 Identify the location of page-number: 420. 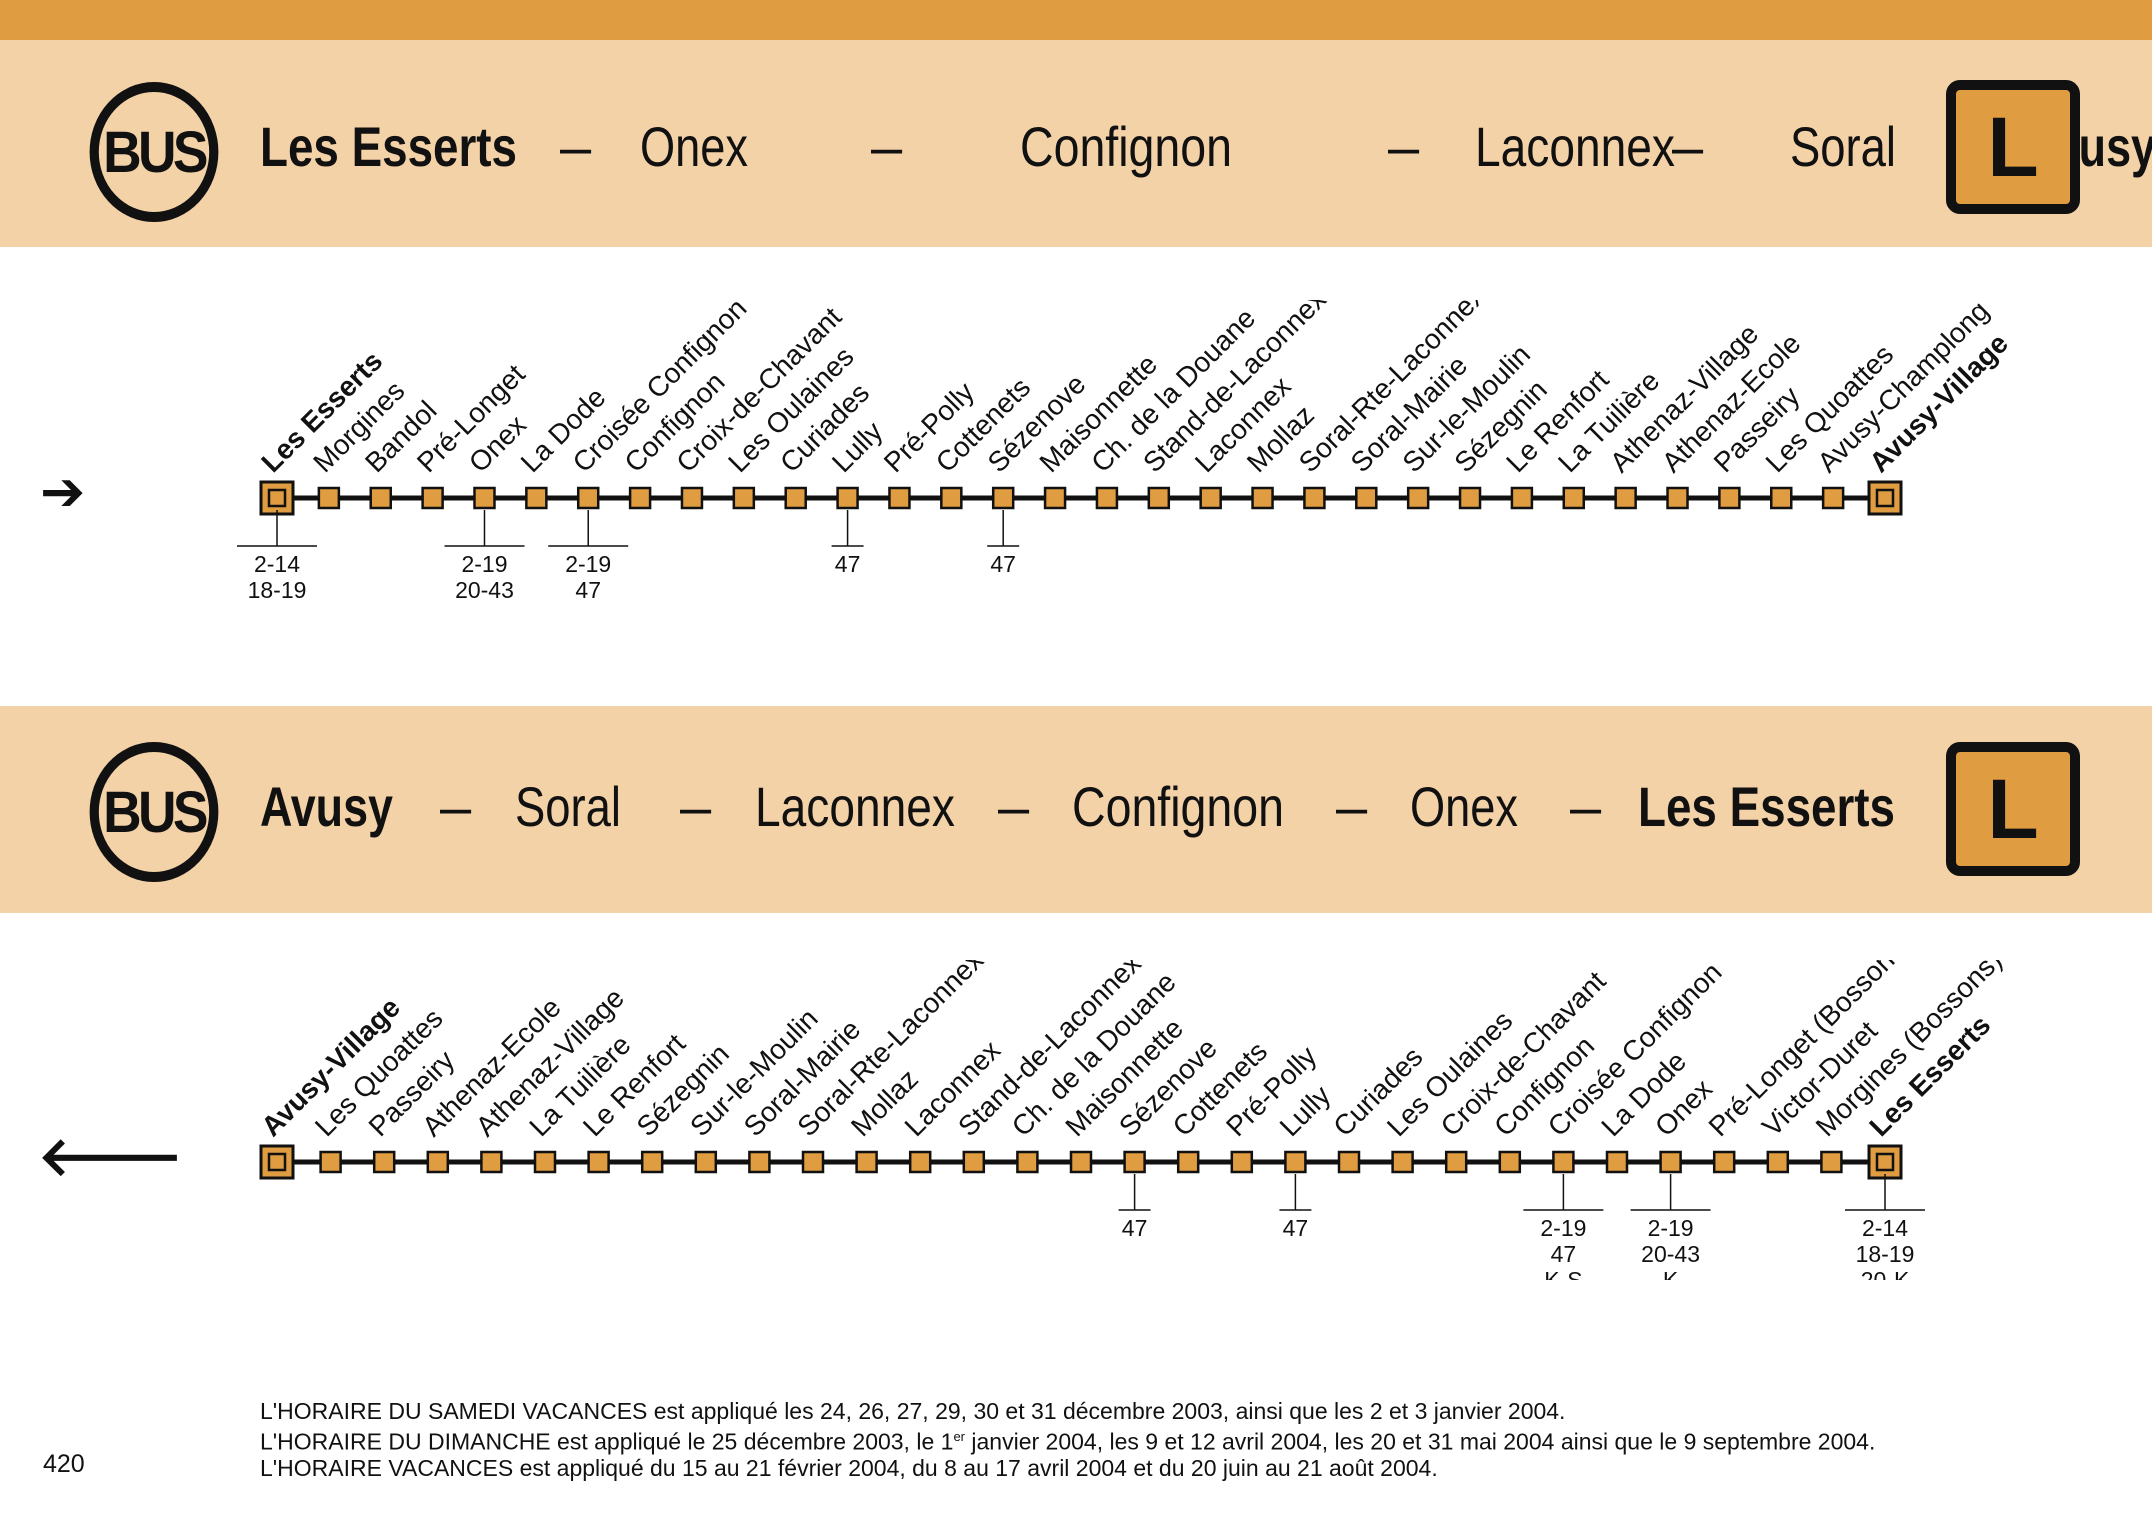
(64, 1464).